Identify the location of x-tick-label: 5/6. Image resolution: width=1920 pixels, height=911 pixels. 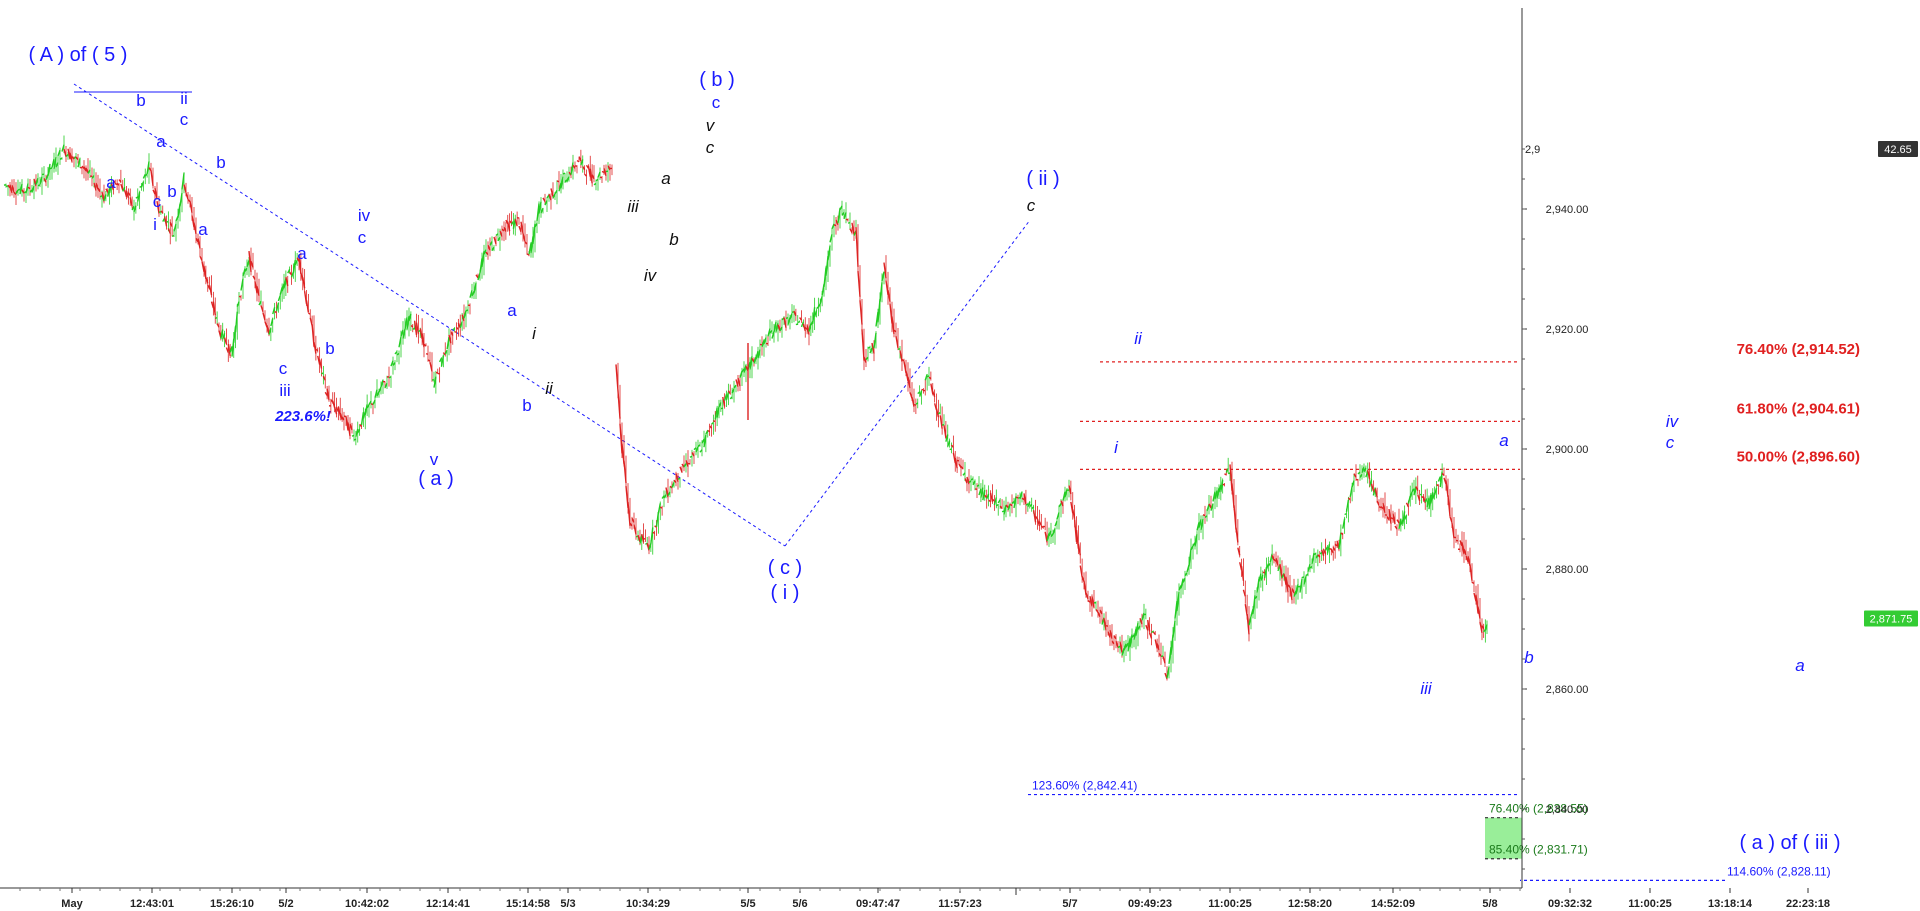
(799, 904).